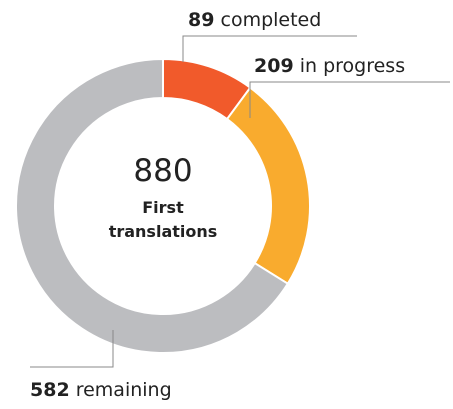 Image resolution: width=453 pixels, height=409 pixels. I want to click on label-in-progress: 209 in progress, so click(329, 66).